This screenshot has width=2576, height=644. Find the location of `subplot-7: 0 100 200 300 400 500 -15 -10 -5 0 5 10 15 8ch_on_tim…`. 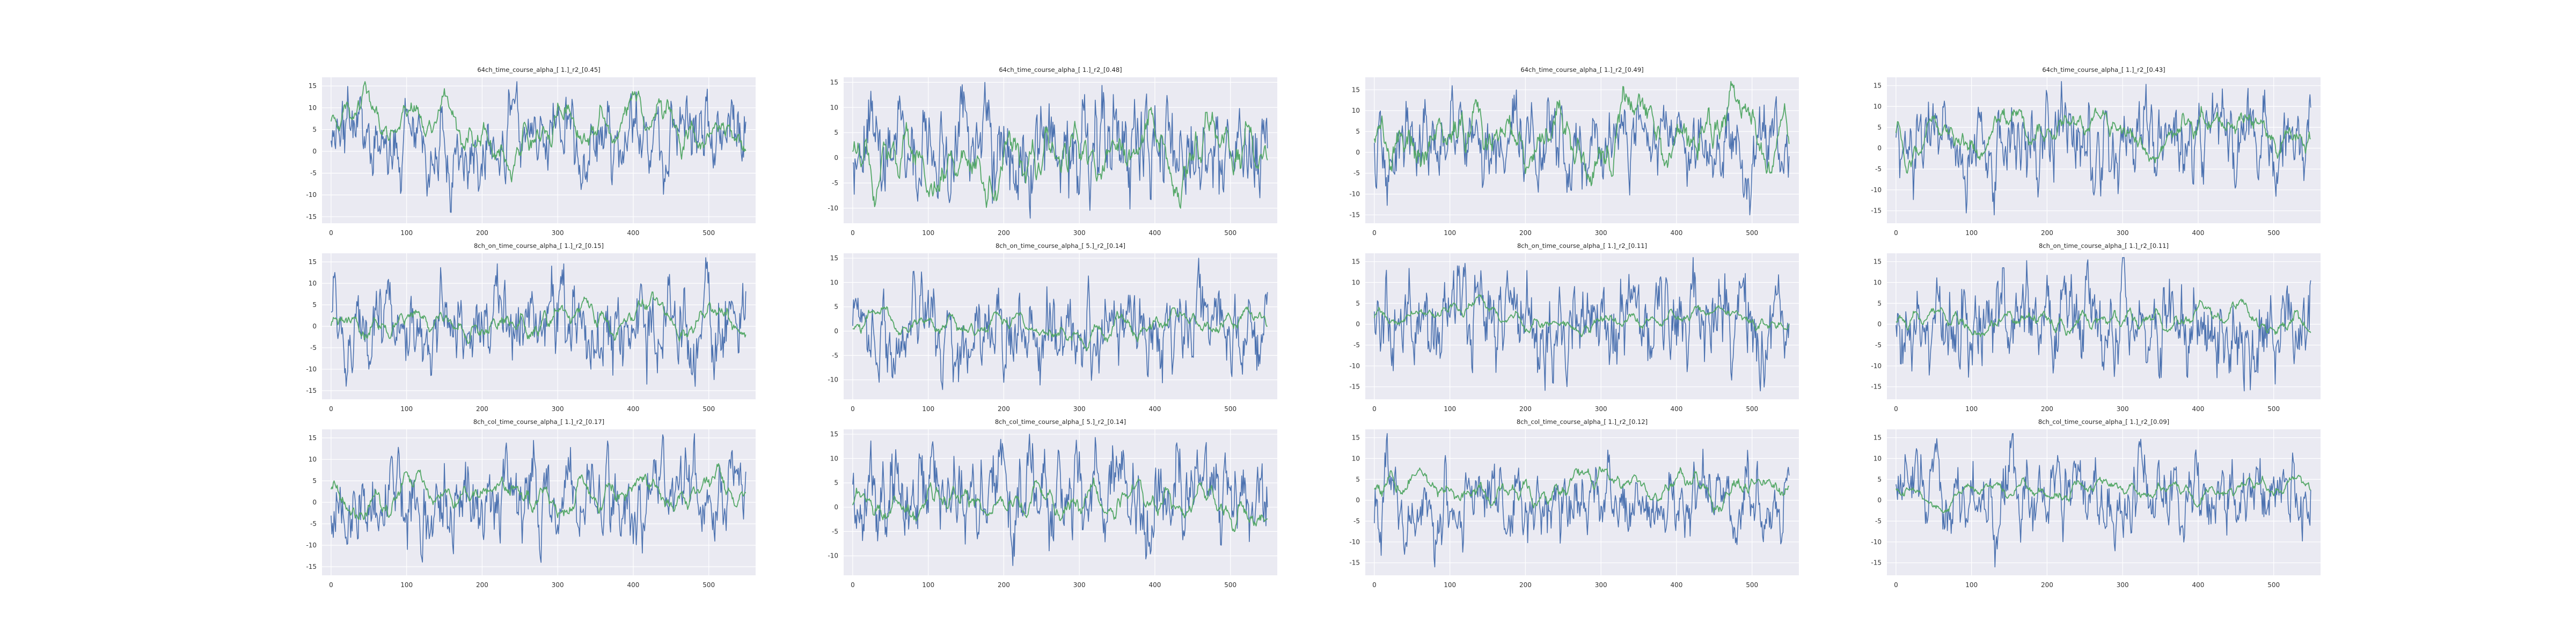

subplot-7: 0 100 200 300 400 500 -15 -10 -5 0 5 10 15 8ch_on_tim… is located at coordinates (1574, 327).